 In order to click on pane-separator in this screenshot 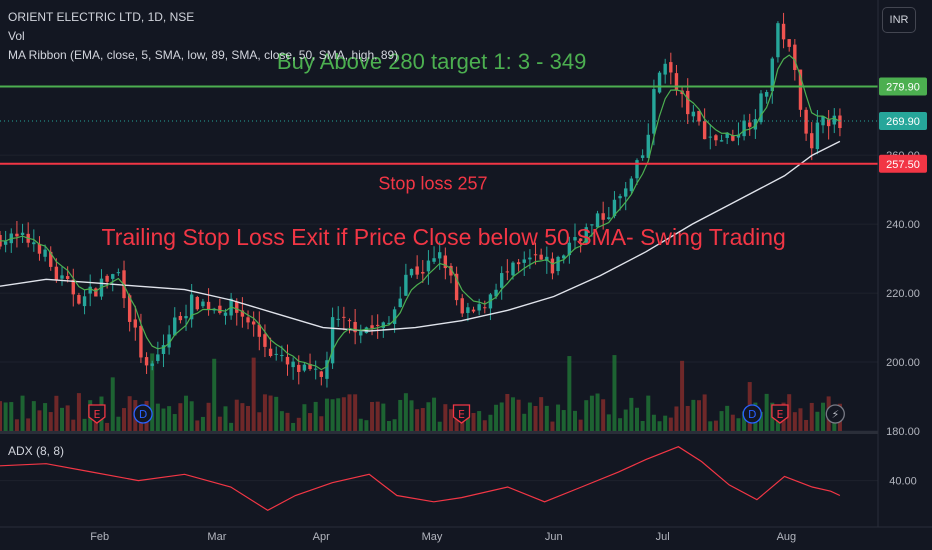, I will do `click(466, 432)`.